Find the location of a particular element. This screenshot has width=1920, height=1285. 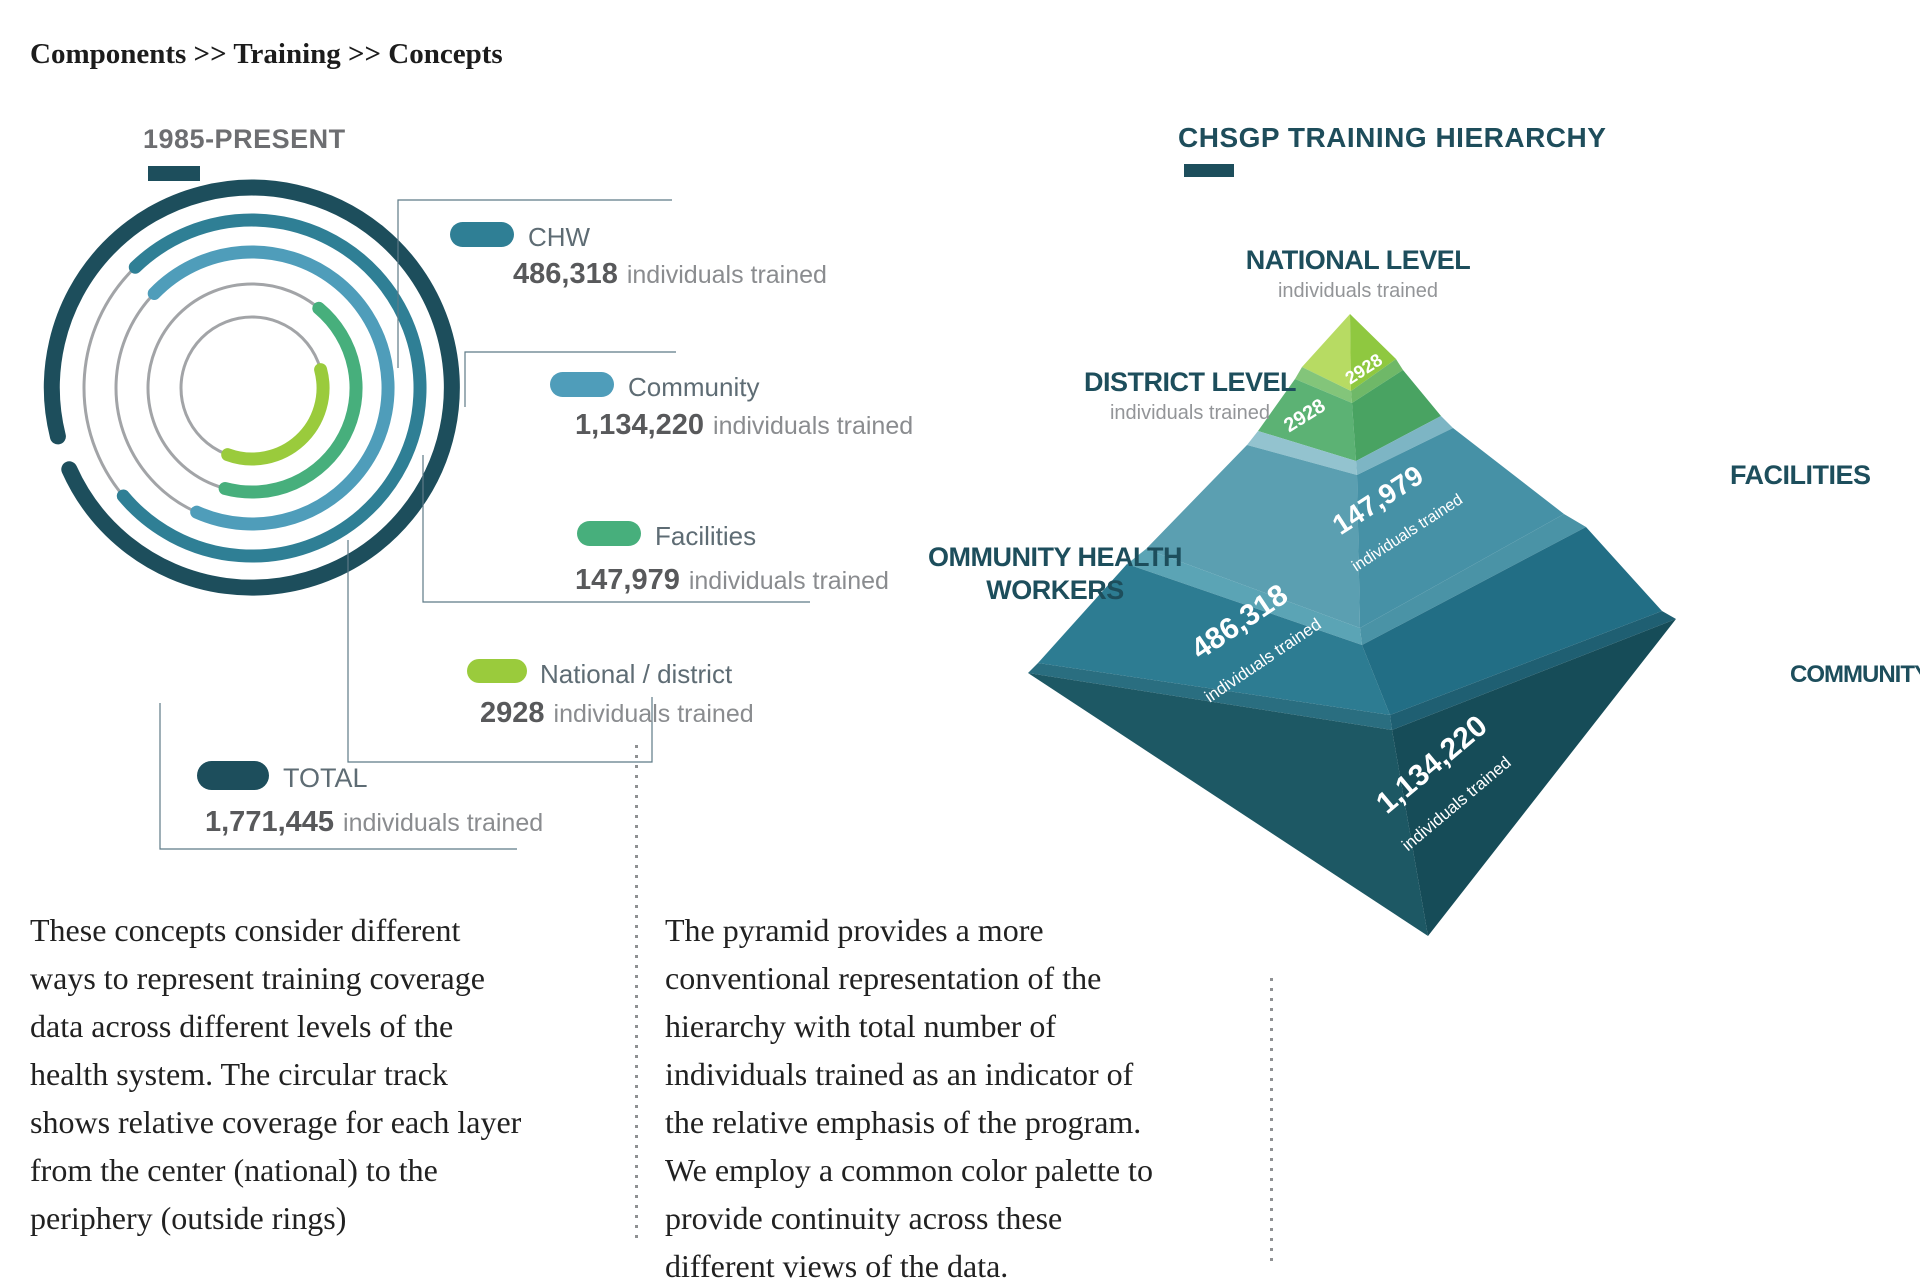

ring-arc-national is located at coordinates (275, 414).